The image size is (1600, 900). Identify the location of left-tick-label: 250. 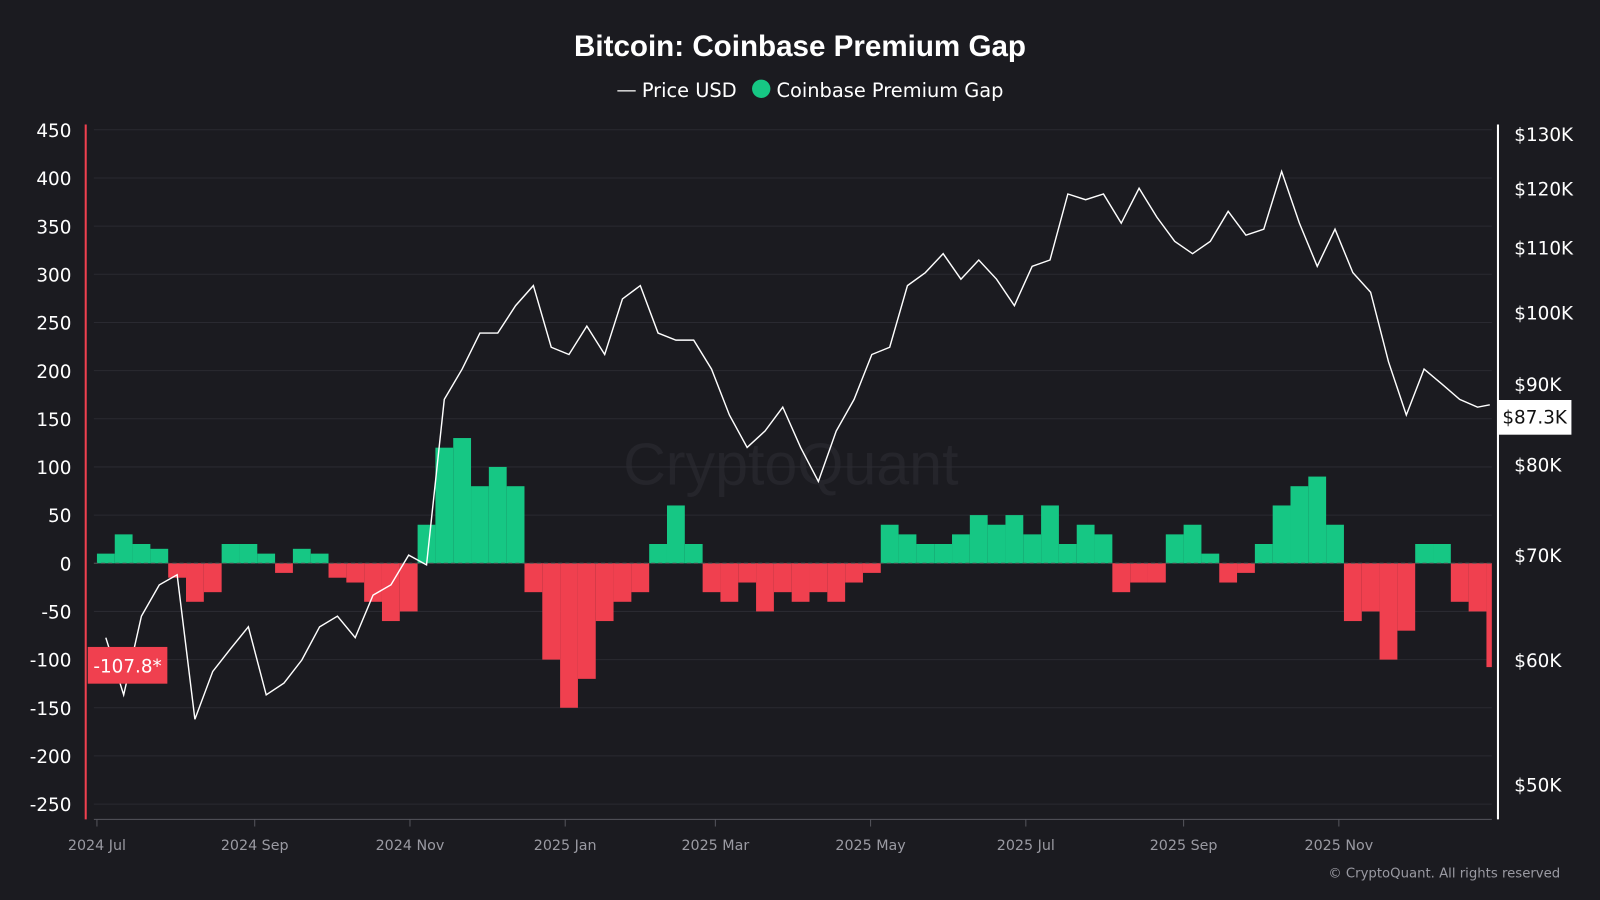
(53, 324).